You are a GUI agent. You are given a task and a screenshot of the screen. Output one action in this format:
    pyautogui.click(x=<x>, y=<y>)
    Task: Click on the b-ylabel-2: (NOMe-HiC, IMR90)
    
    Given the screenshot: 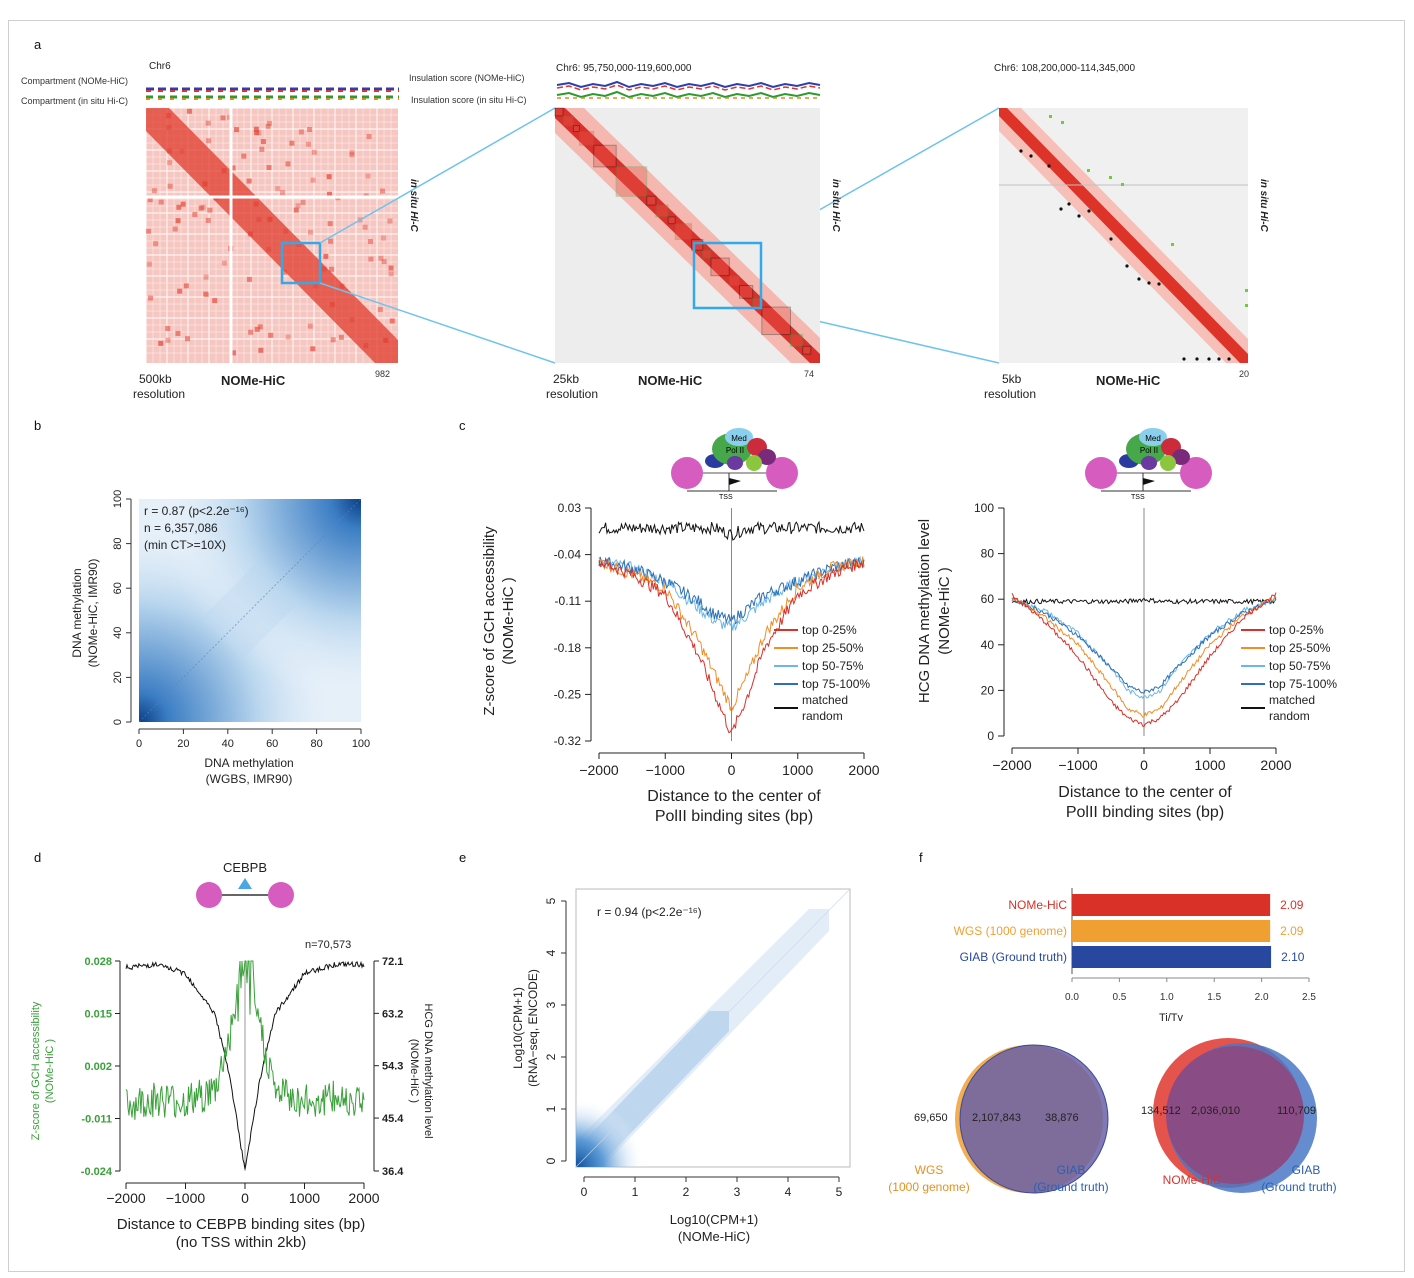 What is the action you would take?
    pyautogui.click(x=93, y=613)
    